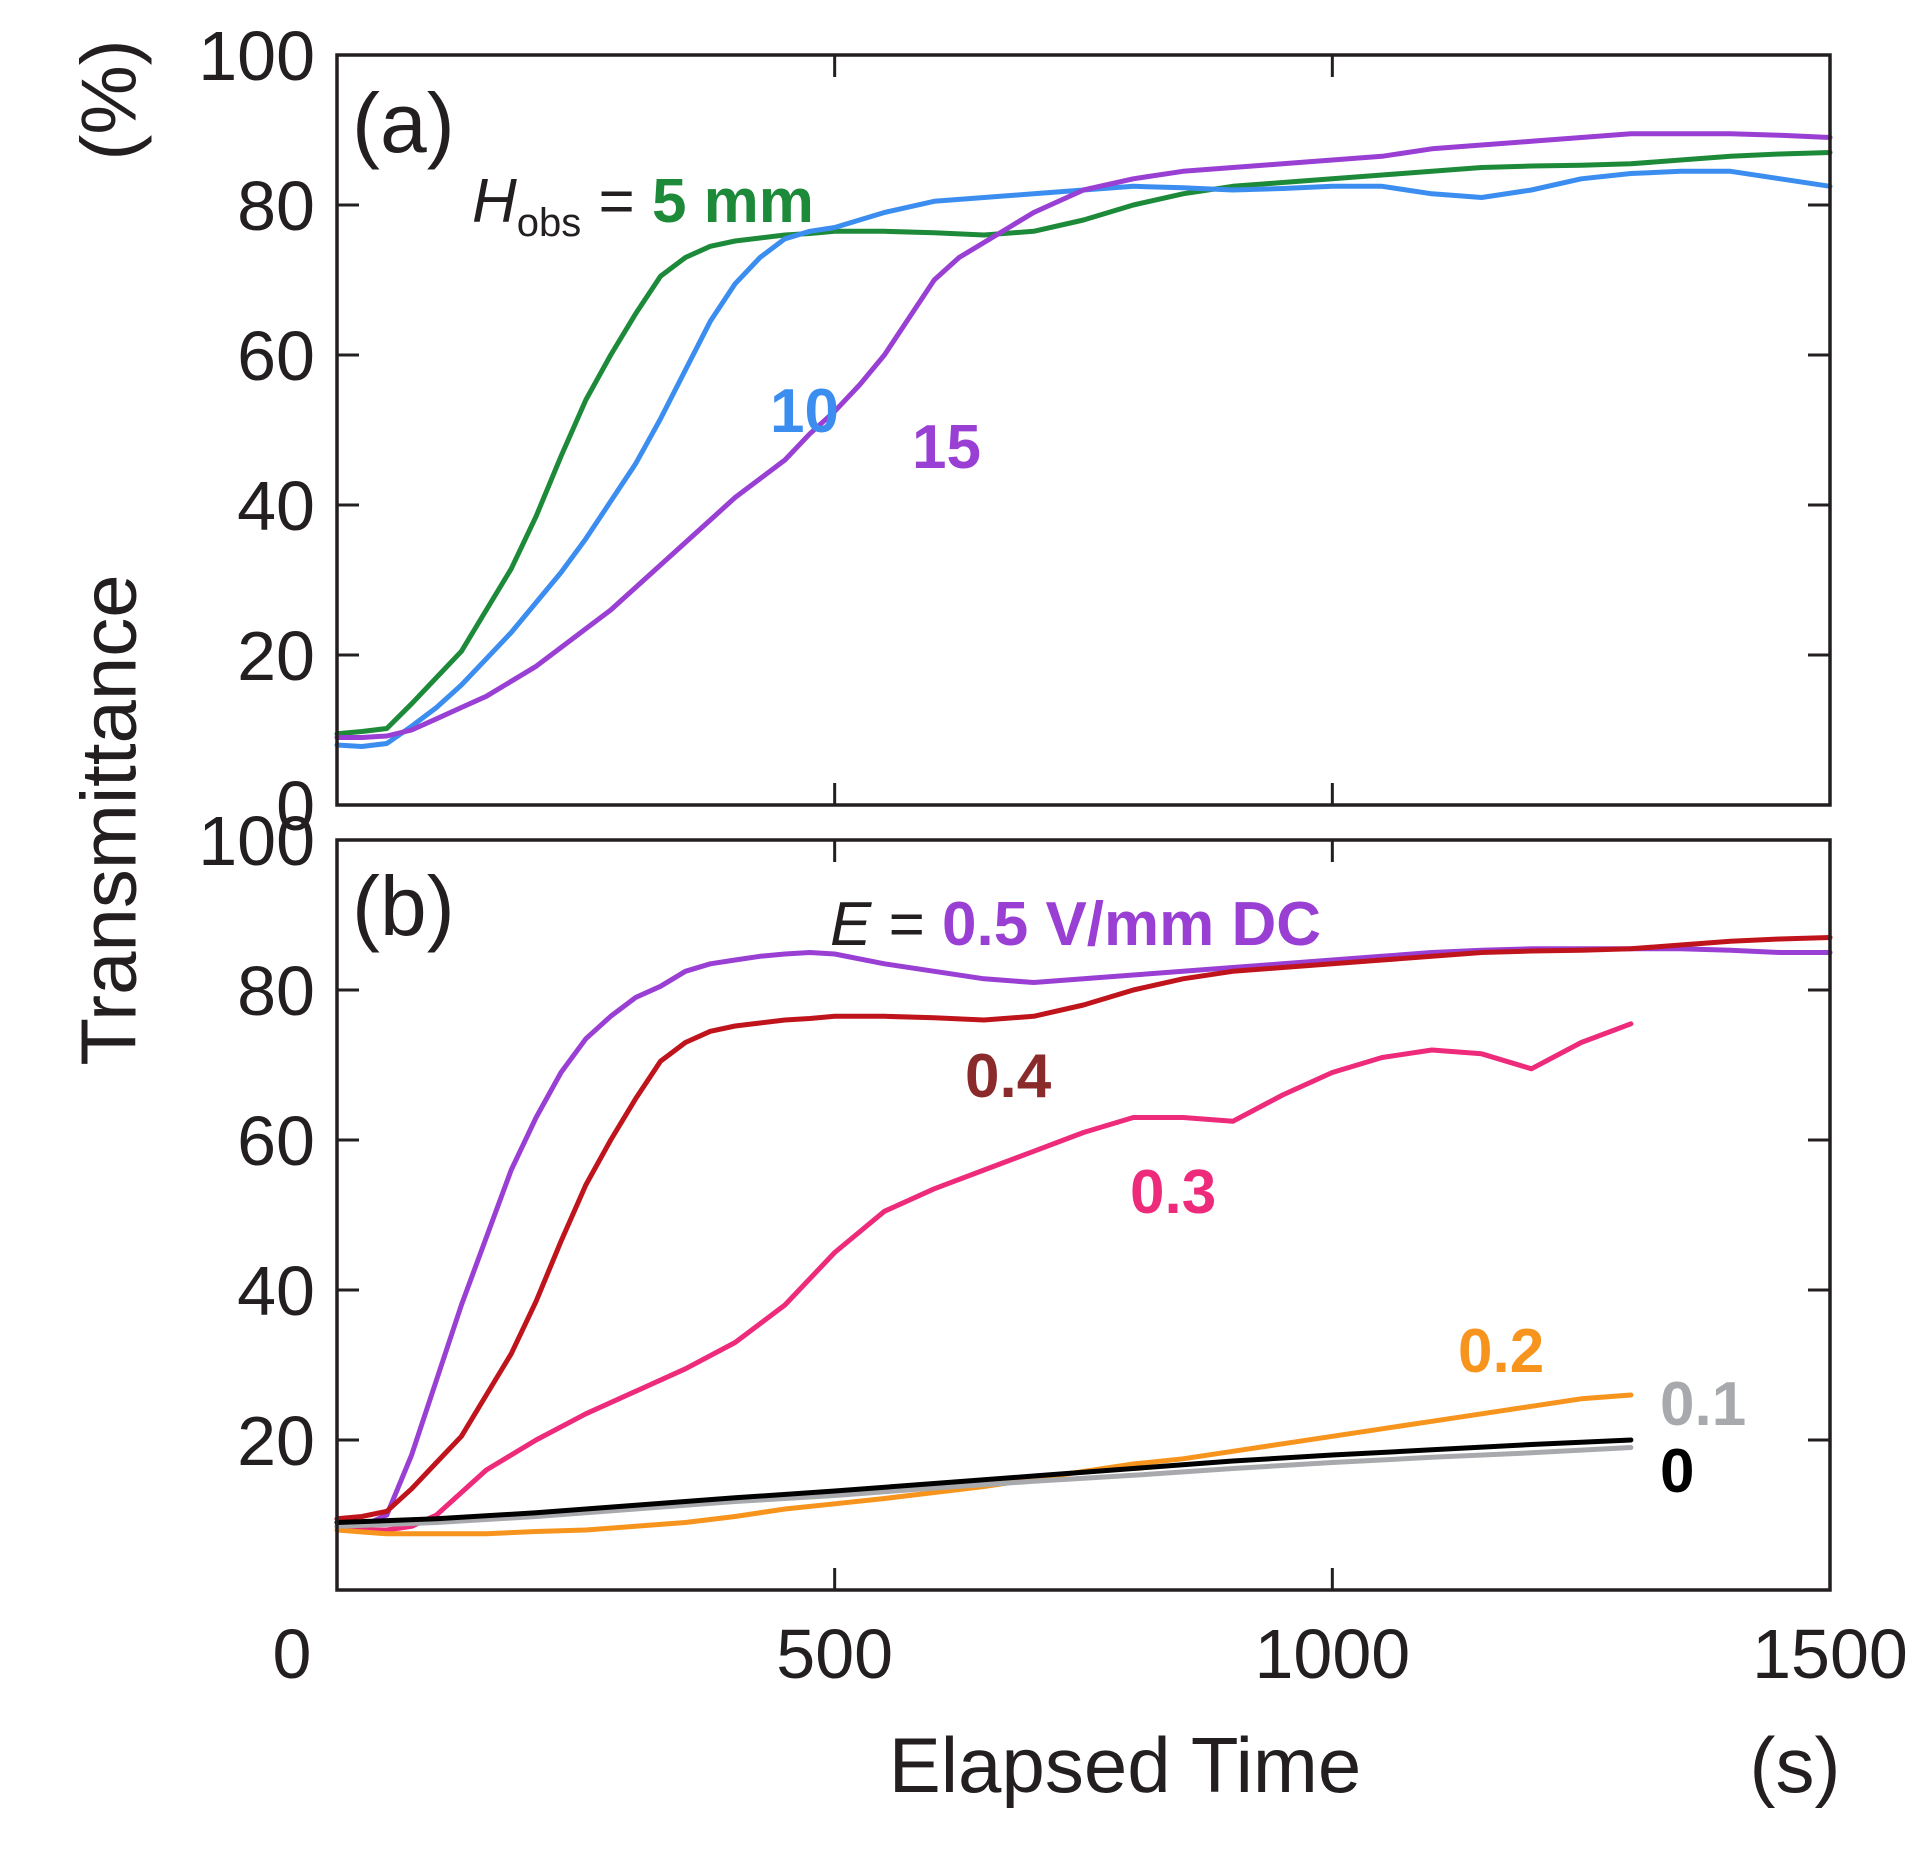  I want to click on x-axis-title: Elapsed Time, so click(1125, 1765).